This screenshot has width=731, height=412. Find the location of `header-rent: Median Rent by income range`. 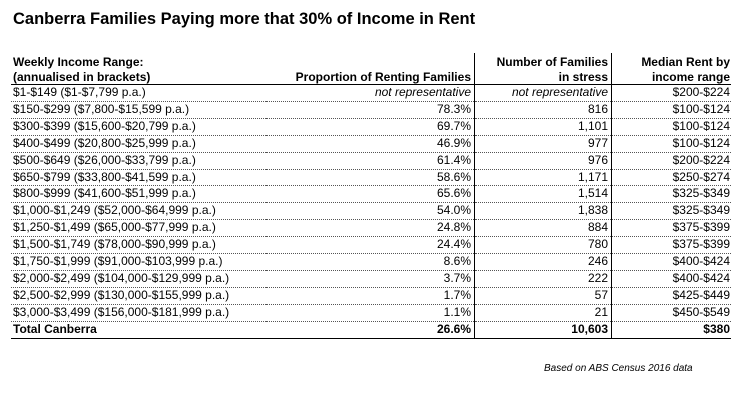

header-rent: Median Rent by income range is located at coordinates (671, 69).